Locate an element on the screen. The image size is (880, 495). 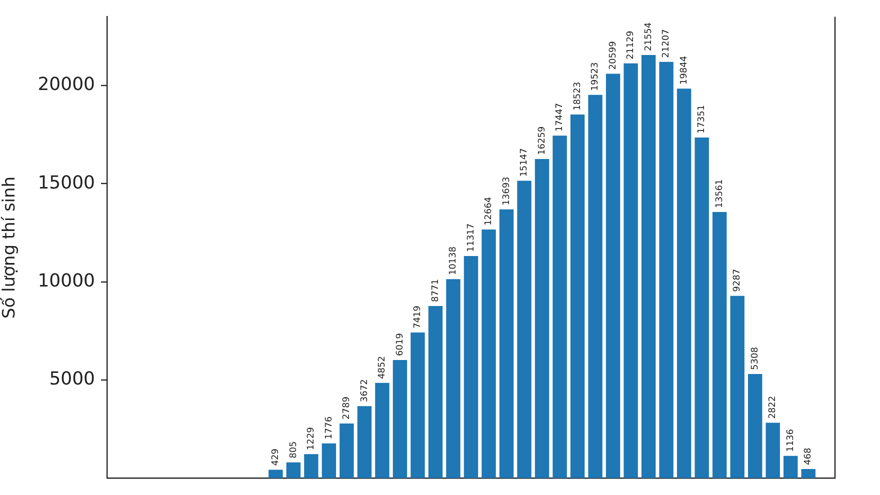
y-tick-label: 5000 is located at coordinates (72, 379).